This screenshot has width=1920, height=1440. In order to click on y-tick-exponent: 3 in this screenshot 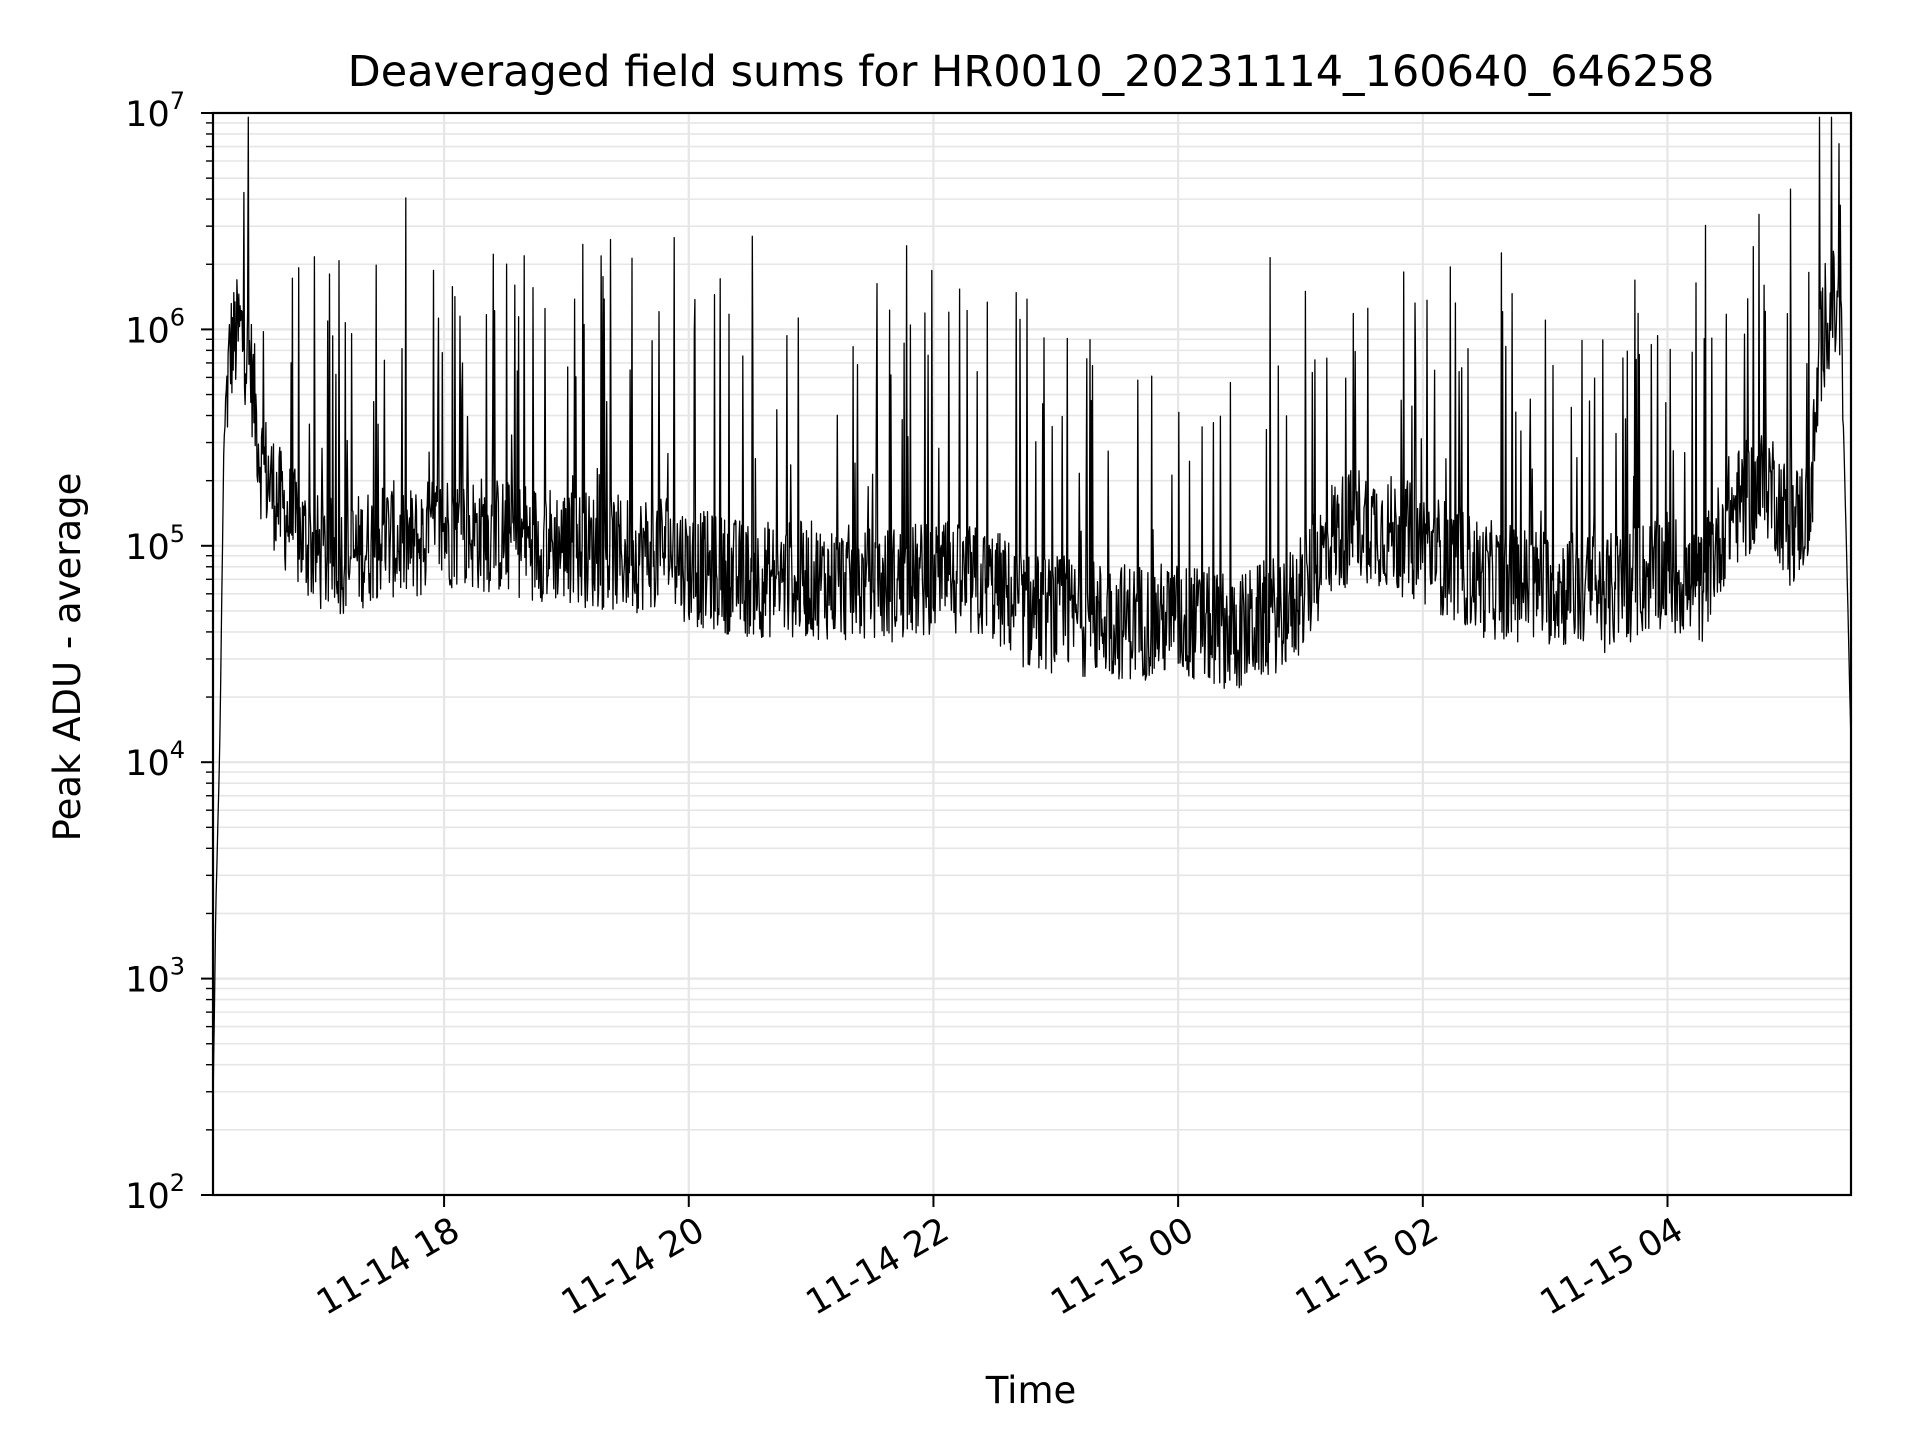, I will do `click(177, 967)`.